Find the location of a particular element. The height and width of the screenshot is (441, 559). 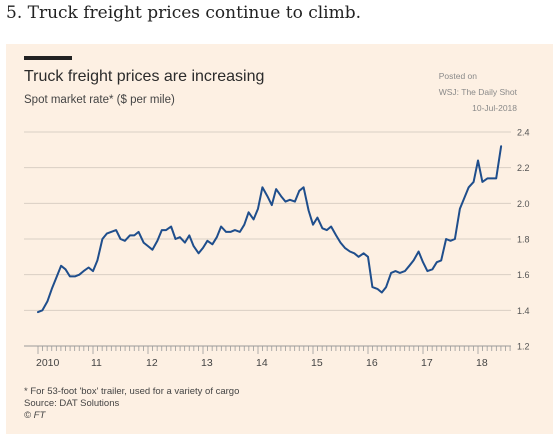

source-note: Source: DAT Solutions is located at coordinates (72, 403).